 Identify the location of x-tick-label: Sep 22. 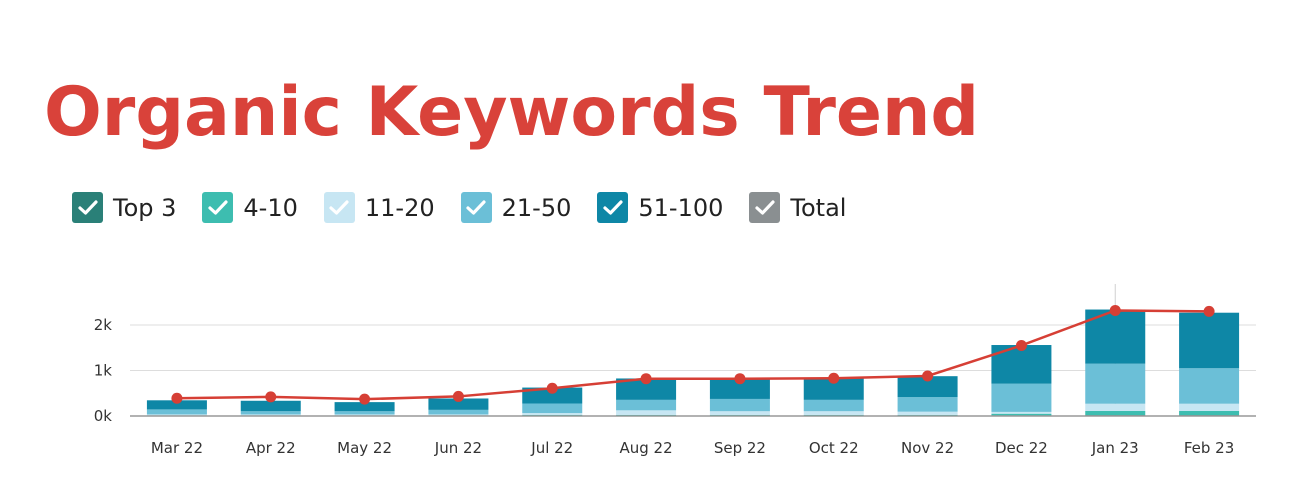
(740, 448).